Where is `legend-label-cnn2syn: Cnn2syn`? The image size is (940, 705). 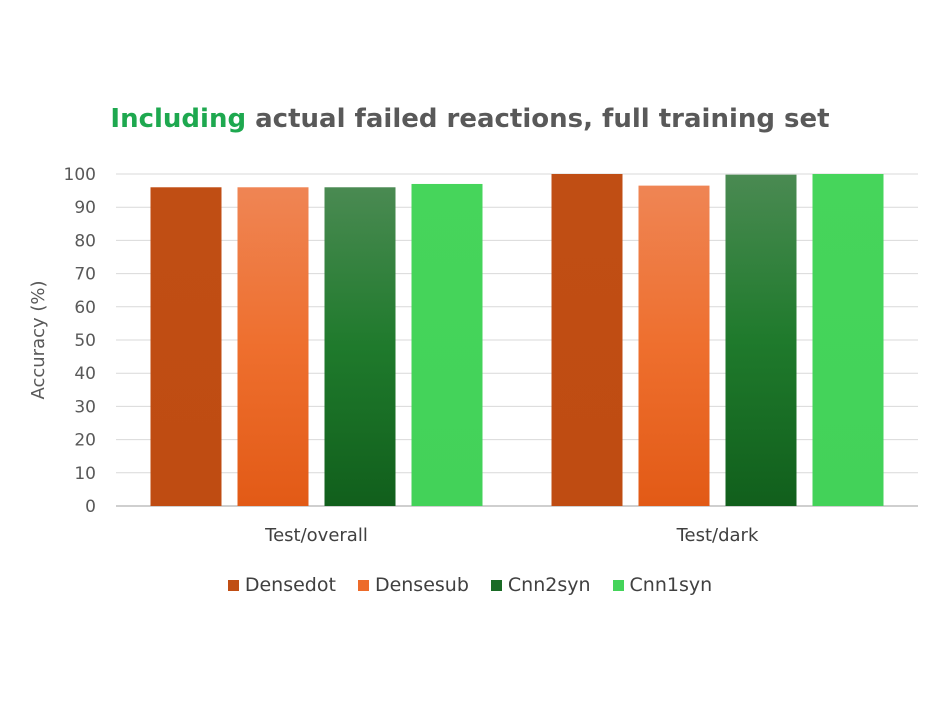 legend-label-cnn2syn: Cnn2syn is located at coordinates (549, 585).